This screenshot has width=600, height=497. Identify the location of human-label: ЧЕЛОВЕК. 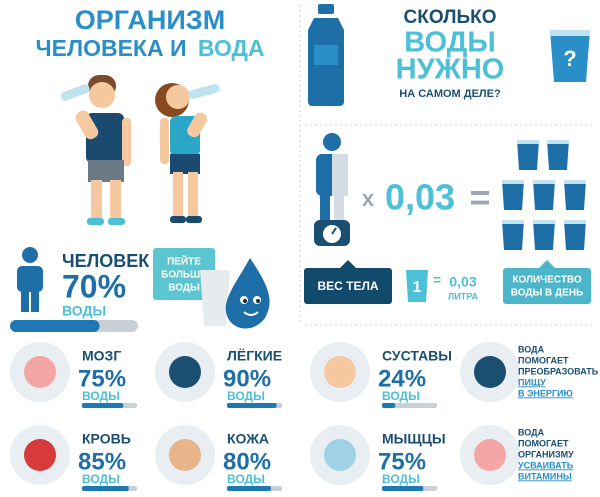
(106, 261).